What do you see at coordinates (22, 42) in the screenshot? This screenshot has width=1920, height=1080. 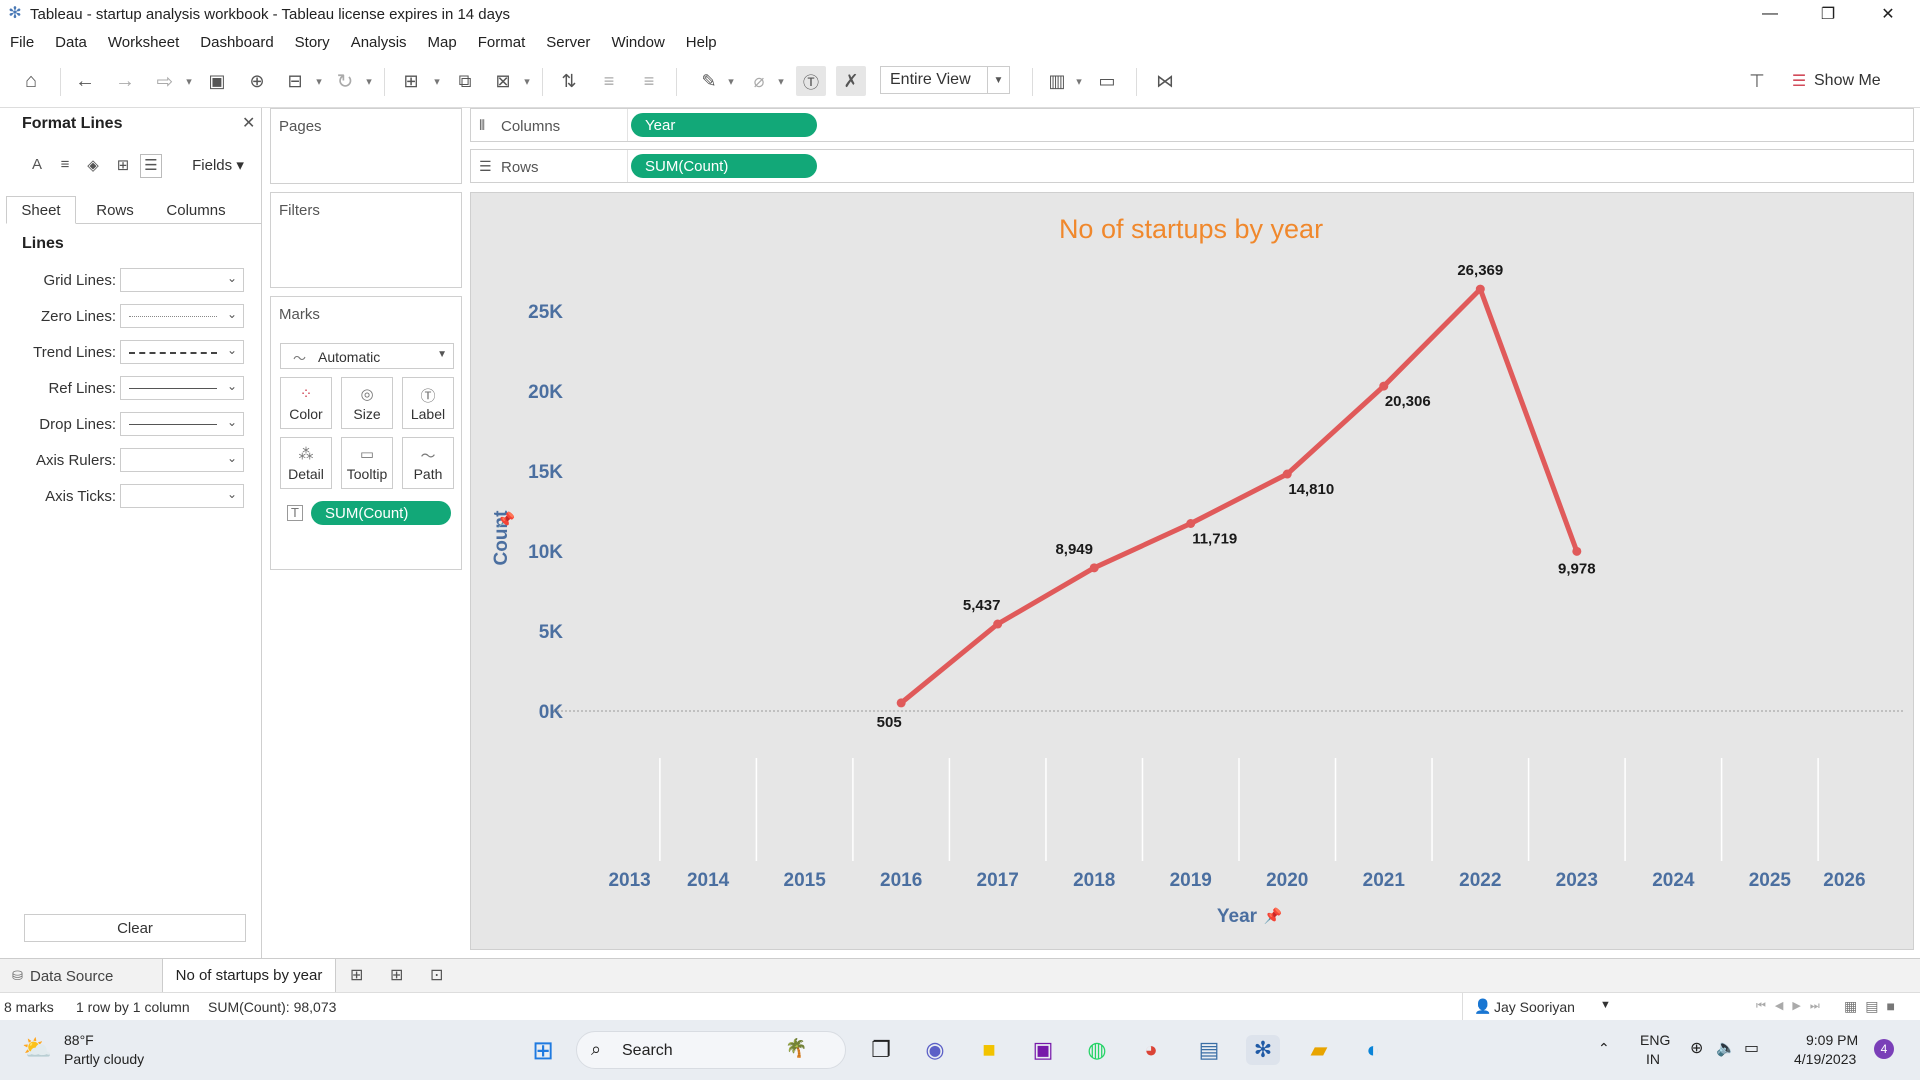 I see `menu-file: File` at bounding box center [22, 42].